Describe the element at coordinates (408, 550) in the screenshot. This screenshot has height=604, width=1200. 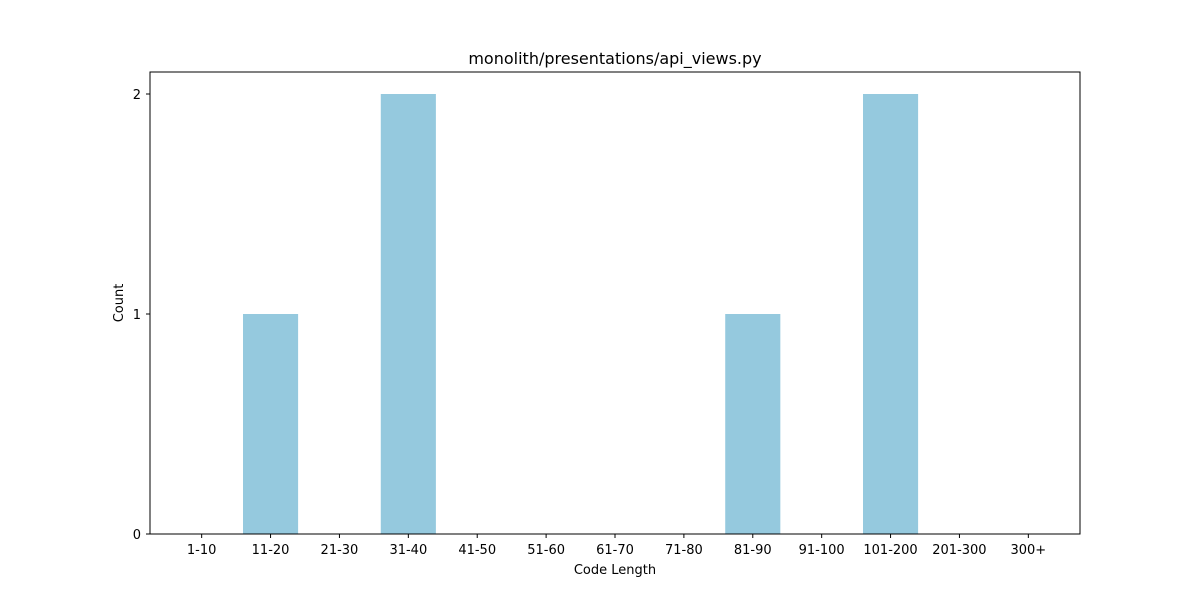
I see `x-tick-label: 31-40` at that location.